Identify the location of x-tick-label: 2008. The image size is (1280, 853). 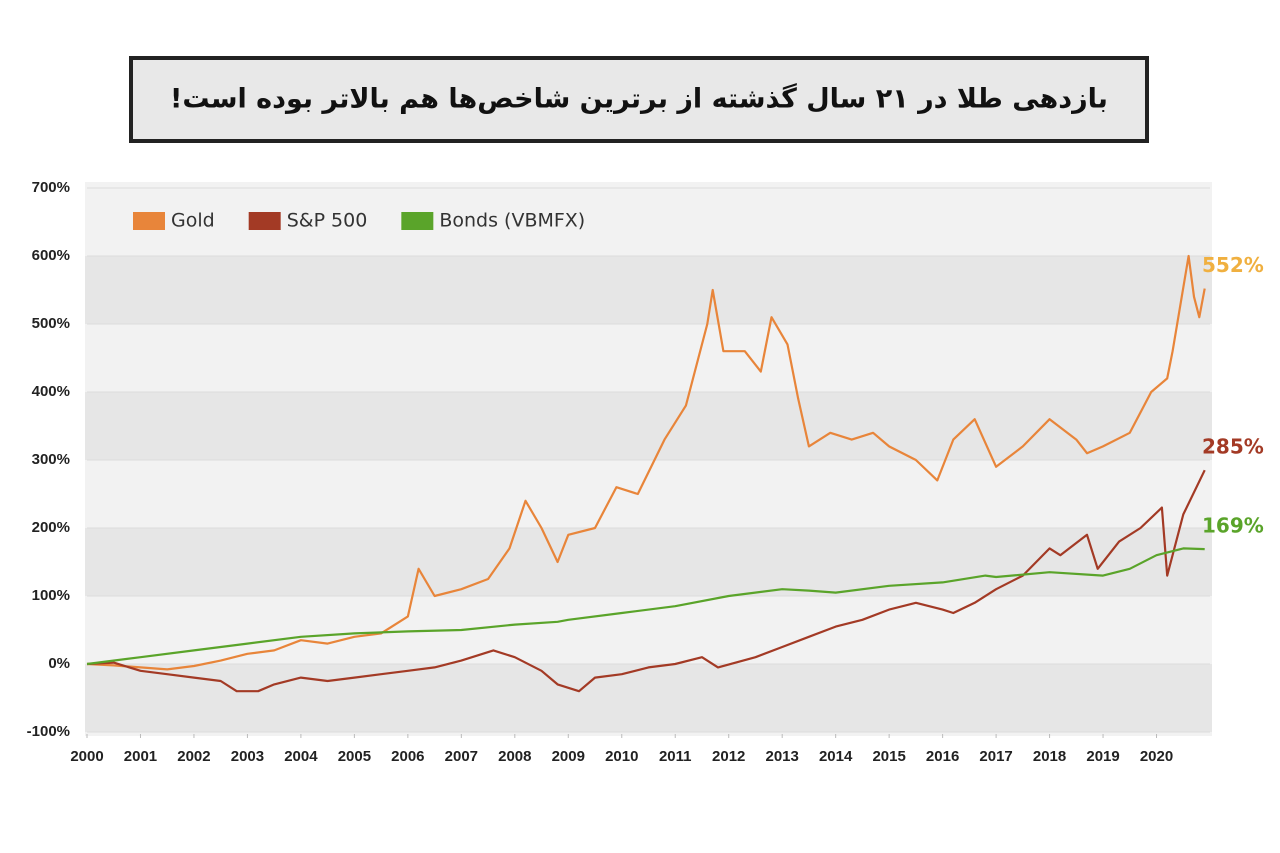
(514, 756).